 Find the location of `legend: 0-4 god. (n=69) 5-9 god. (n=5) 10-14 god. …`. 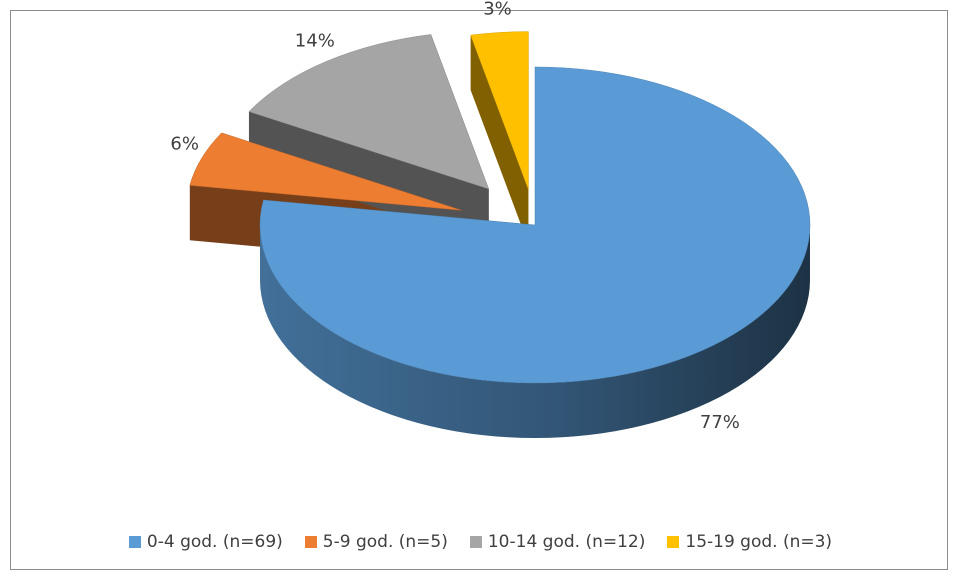

legend: 0-4 god. (n=69) 5-9 god. (n=5) 10-14 god. … is located at coordinates (480, 542).